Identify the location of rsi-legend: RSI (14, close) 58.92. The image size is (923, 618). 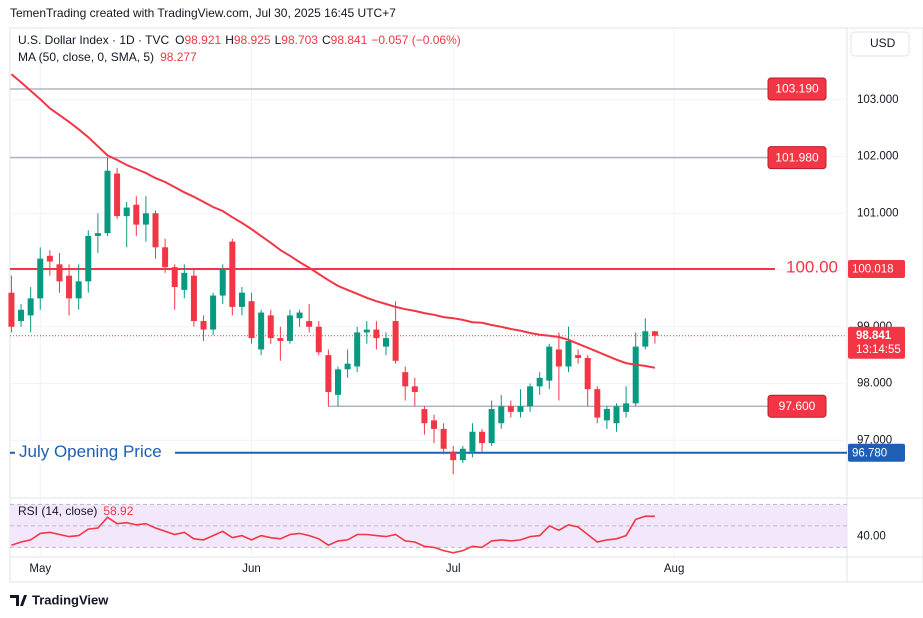
(76, 511).